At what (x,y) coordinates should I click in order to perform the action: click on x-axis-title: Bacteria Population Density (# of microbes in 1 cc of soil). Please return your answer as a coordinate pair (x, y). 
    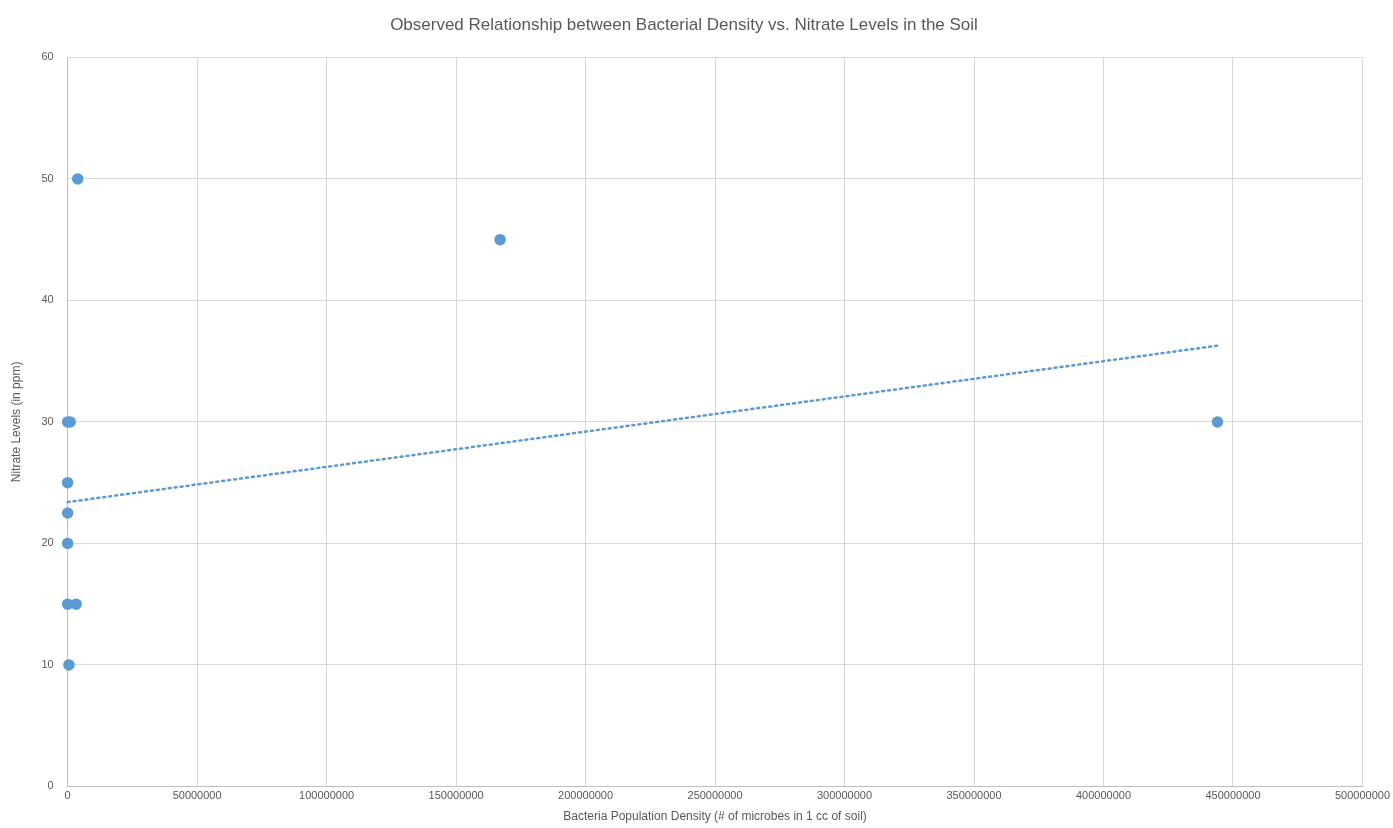
    Looking at the image, I should click on (715, 816).